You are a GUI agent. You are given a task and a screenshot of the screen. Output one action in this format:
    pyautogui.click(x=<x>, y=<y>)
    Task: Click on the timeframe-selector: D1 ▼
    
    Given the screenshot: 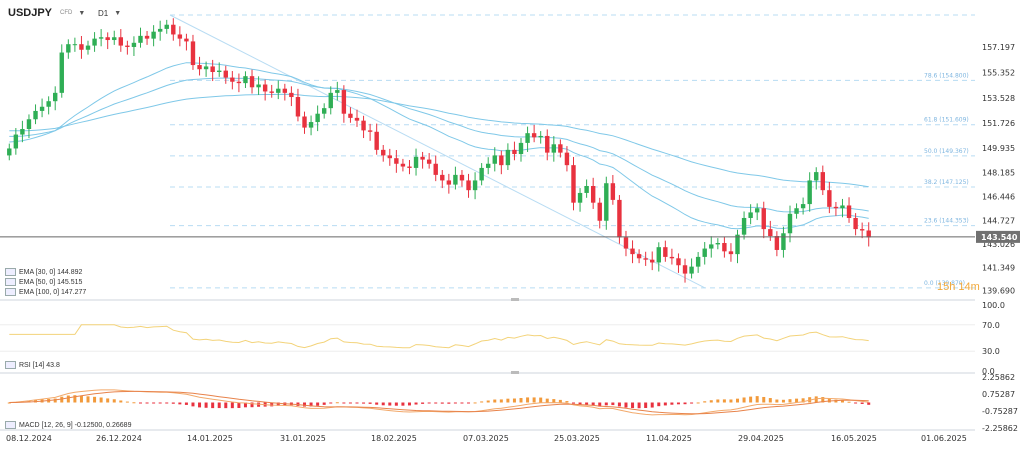 What is the action you would take?
    pyautogui.click(x=109, y=13)
    